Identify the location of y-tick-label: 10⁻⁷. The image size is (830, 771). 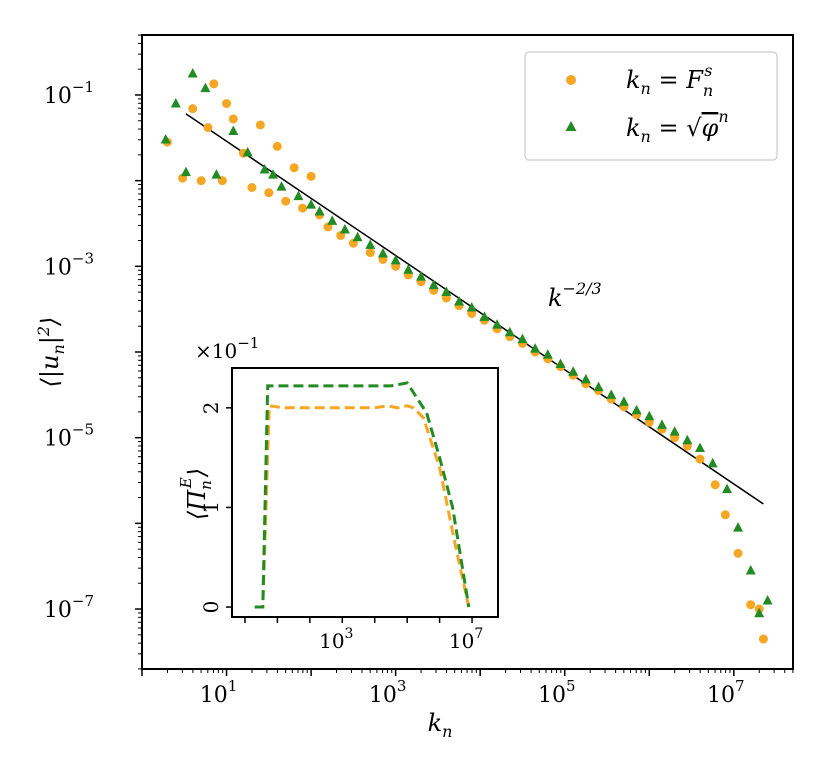
(69, 607).